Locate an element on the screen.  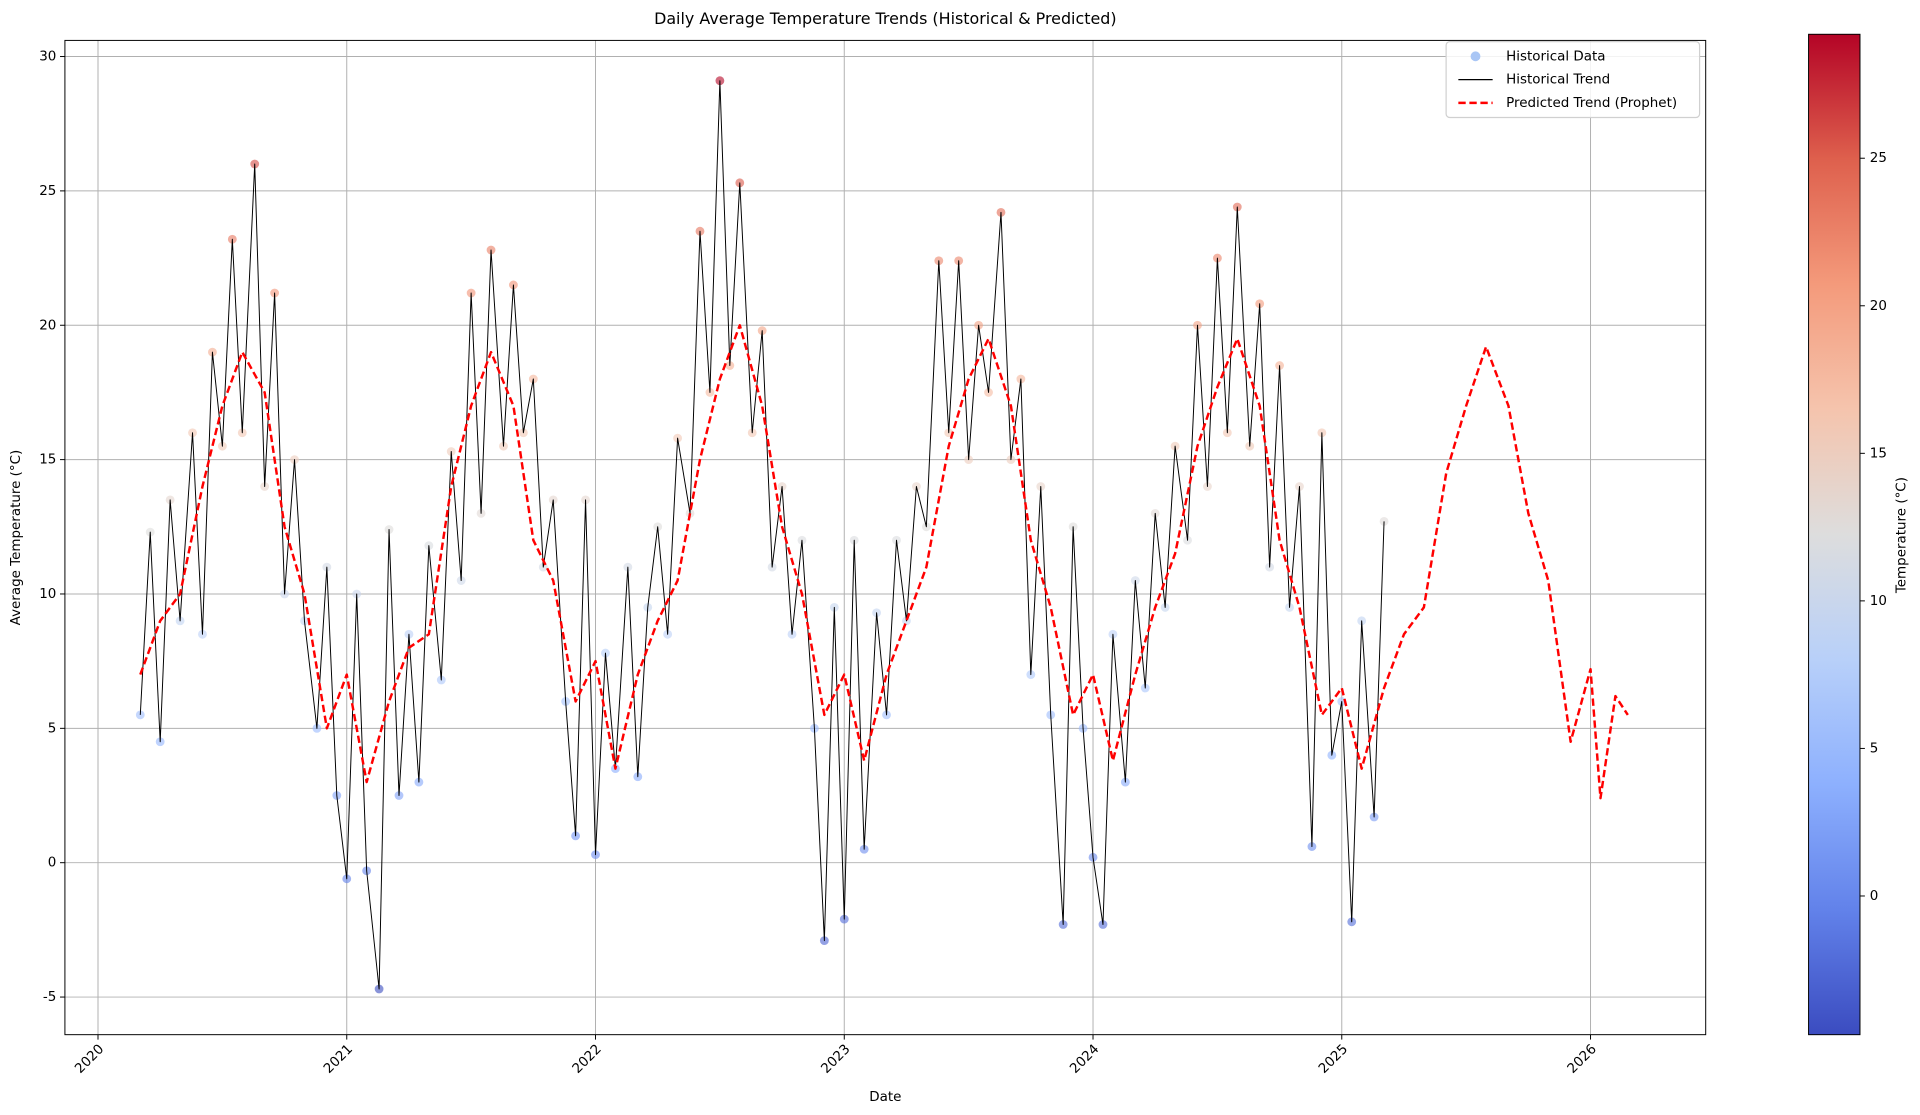
colorbar-tick-label: 25 is located at coordinates (1878, 158).